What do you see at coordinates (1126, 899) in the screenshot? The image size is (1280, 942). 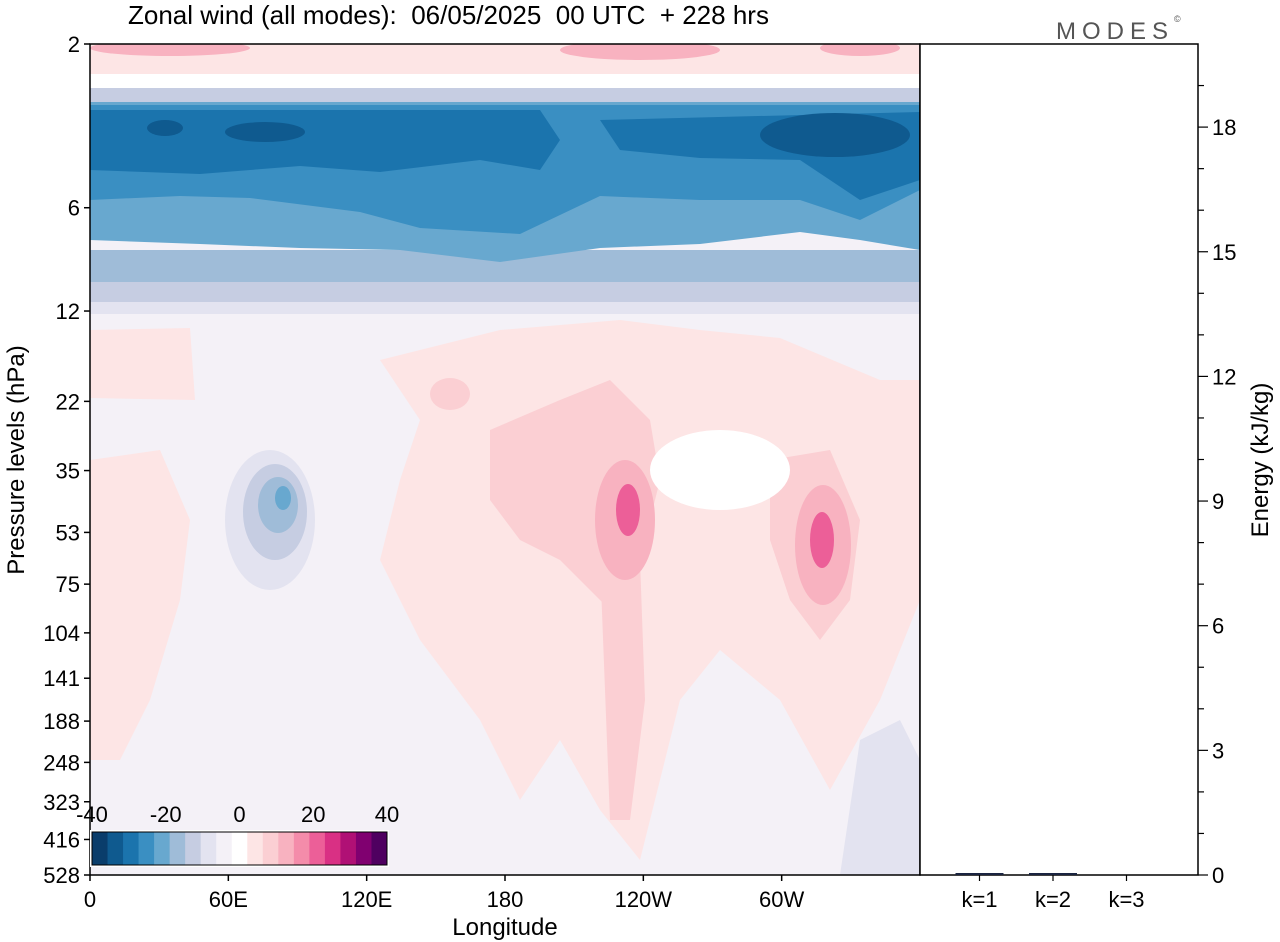 I see `wavenumber-tick-label: k=3` at bounding box center [1126, 899].